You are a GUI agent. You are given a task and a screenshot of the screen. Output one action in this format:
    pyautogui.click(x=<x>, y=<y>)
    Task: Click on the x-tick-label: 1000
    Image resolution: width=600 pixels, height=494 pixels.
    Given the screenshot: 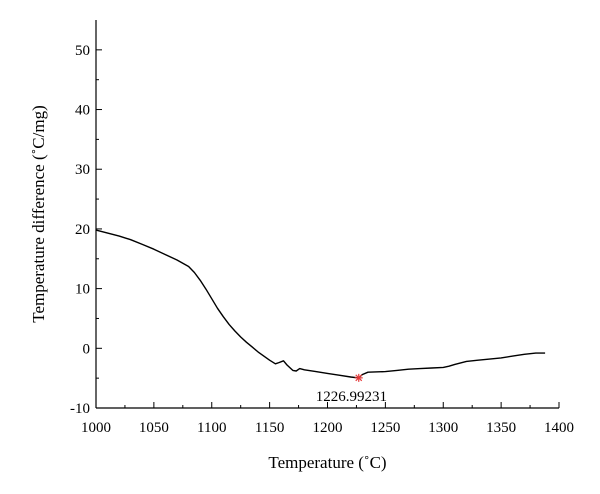 What is the action you would take?
    pyautogui.click(x=96, y=428)
    